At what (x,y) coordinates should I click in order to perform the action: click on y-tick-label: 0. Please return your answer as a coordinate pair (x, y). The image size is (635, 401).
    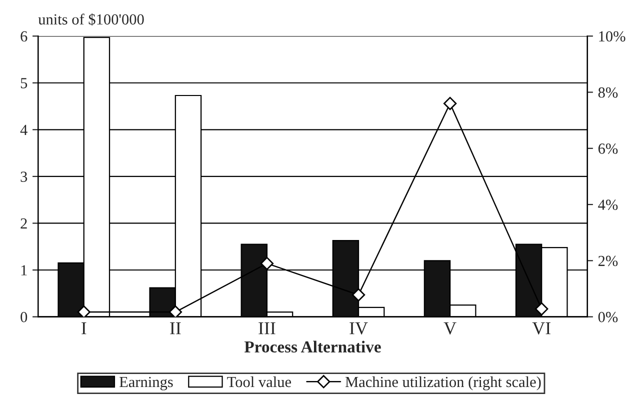
    Looking at the image, I should click on (24, 317).